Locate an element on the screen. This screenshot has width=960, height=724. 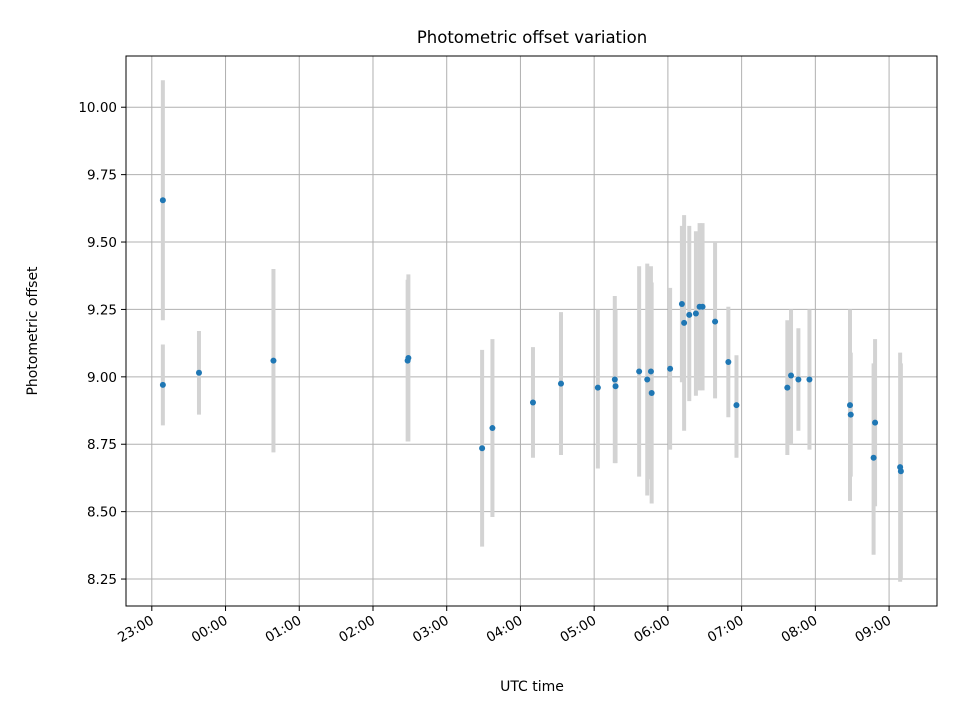
y-tick-label: 10.00 is located at coordinates (97, 108).